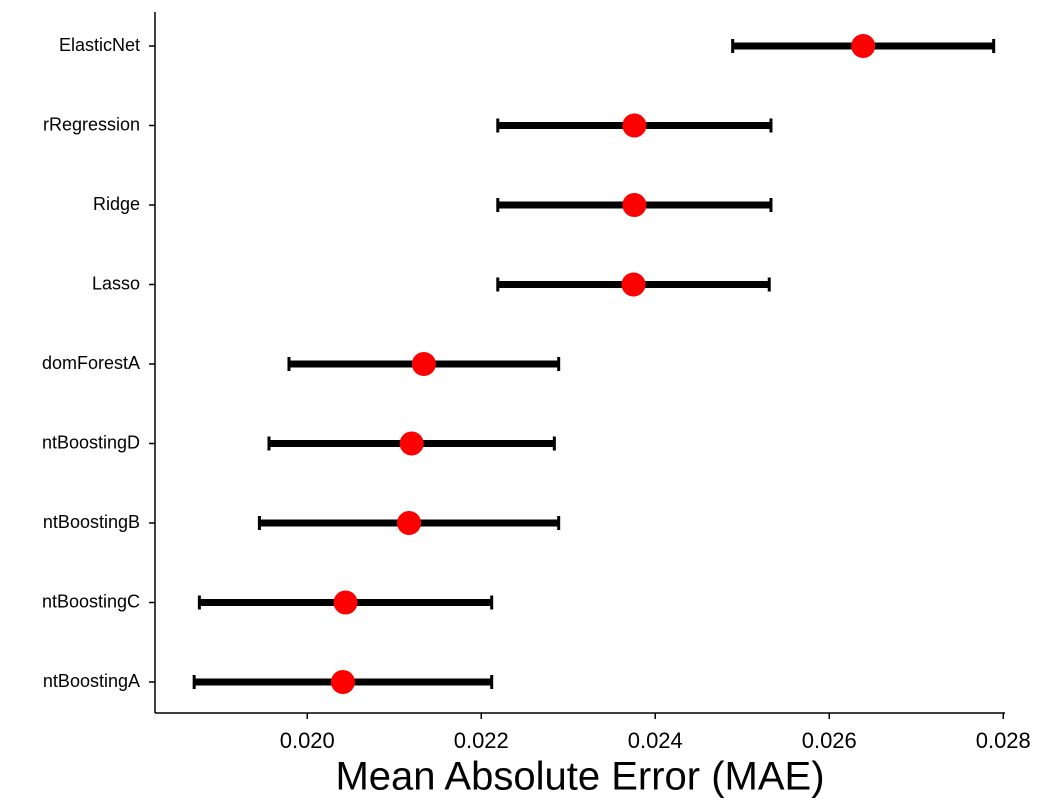 The width and height of the screenshot is (1049, 806). What do you see at coordinates (99, 45) in the screenshot?
I see `y-tick-label: ElasticNet` at bounding box center [99, 45].